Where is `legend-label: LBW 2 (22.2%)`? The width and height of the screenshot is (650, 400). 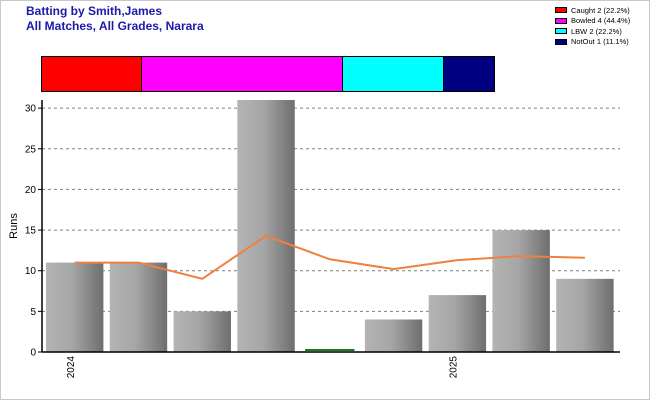
legend-label: LBW 2 (22.2%) is located at coordinates (596, 31).